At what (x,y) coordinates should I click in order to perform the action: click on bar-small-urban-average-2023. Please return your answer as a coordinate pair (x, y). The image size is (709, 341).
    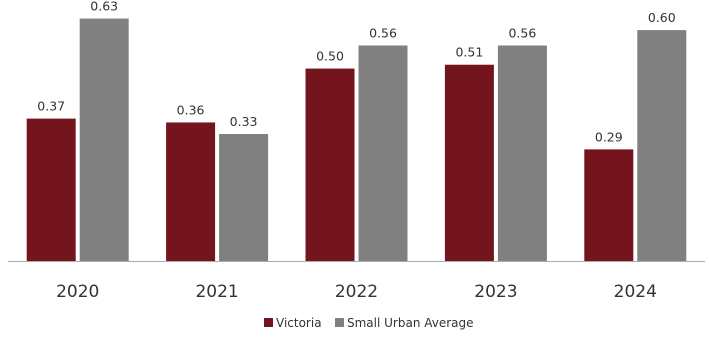
    Looking at the image, I should click on (522, 153).